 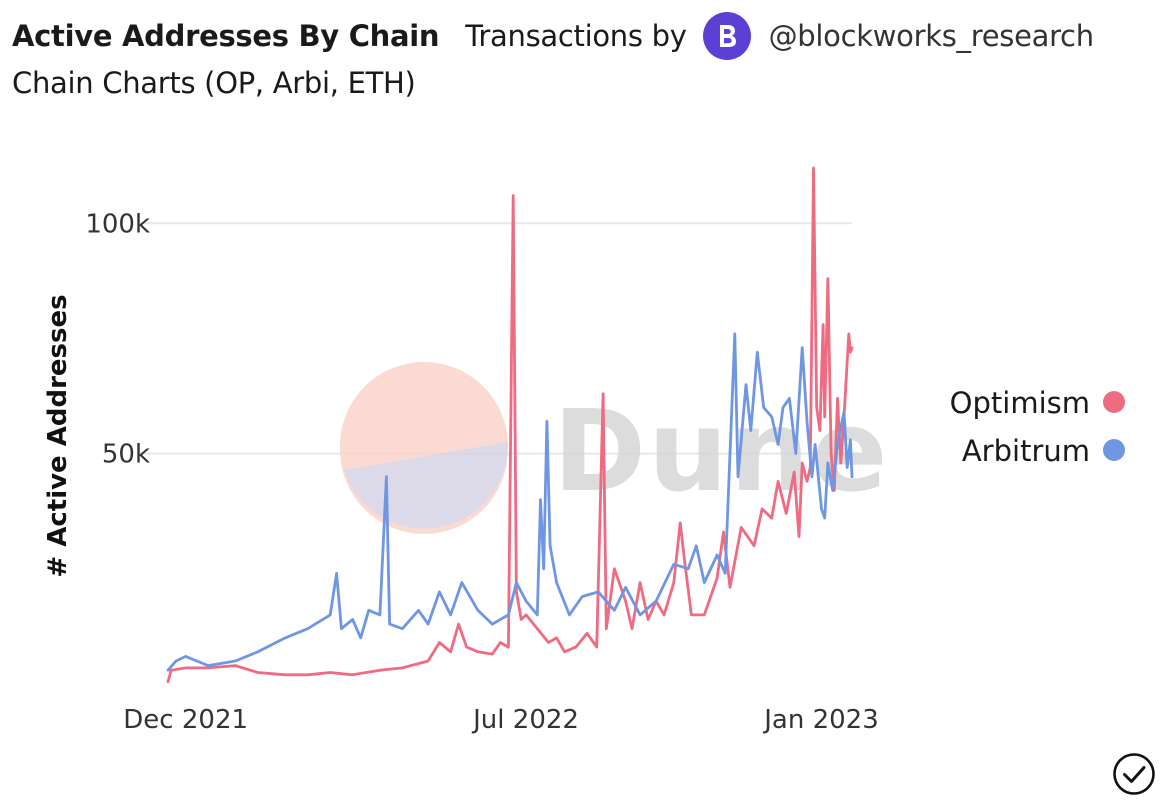 I want to click on x-tick-label: Dec 2021, so click(x=185, y=720).